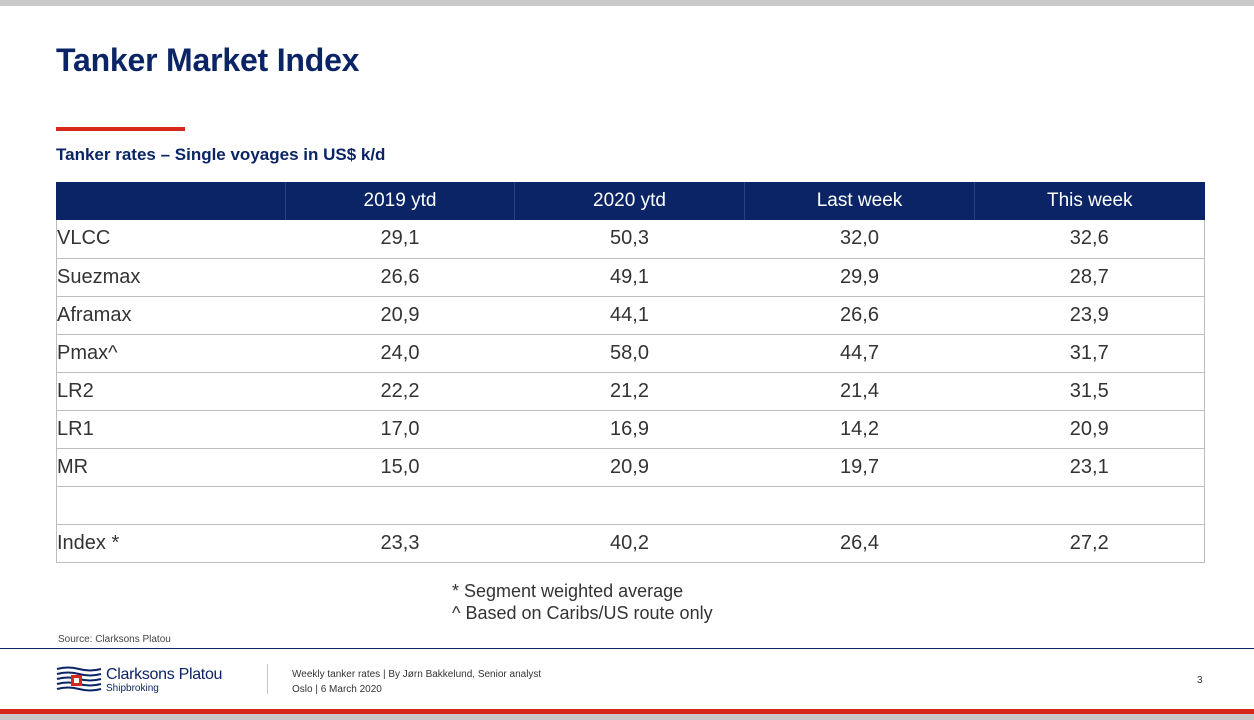  Describe the element at coordinates (627, 717) in the screenshot. I see `bottom-gray-bar` at that location.